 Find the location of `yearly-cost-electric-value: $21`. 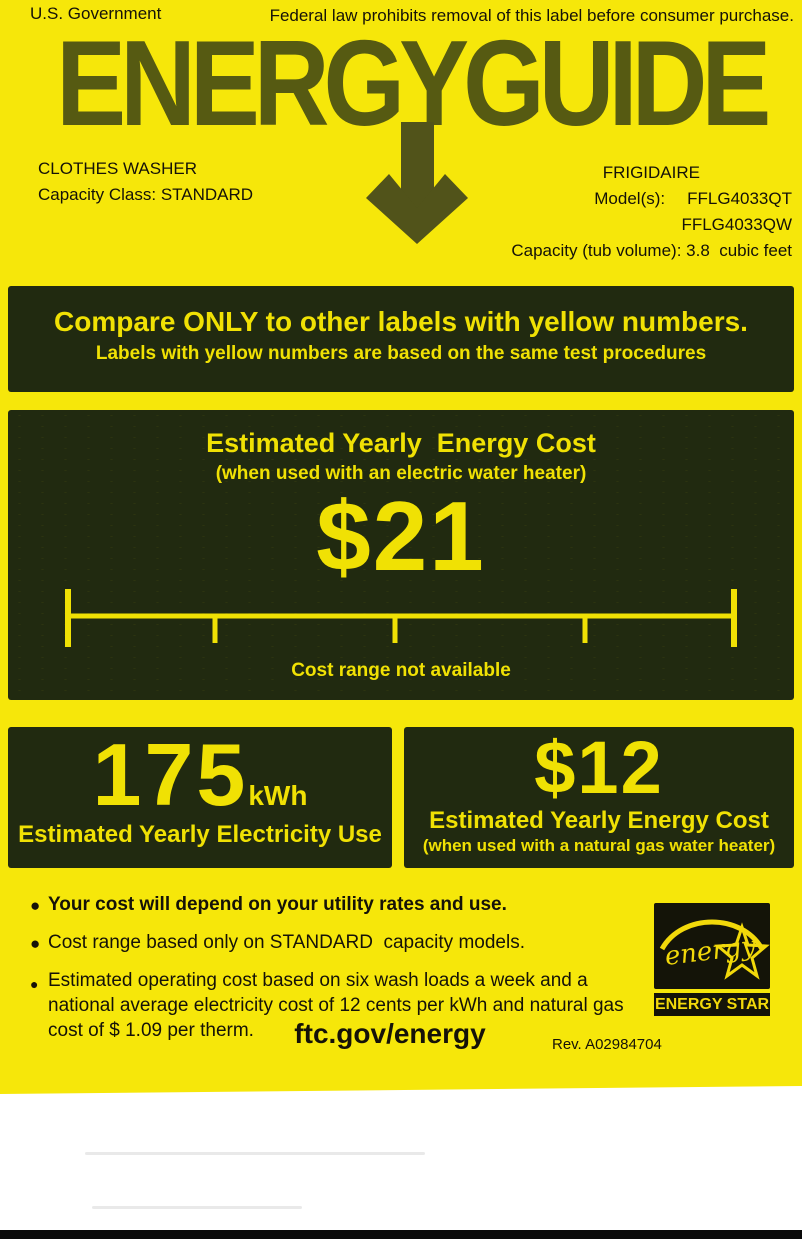

yearly-cost-electric-value: $21 is located at coordinates (401, 536).